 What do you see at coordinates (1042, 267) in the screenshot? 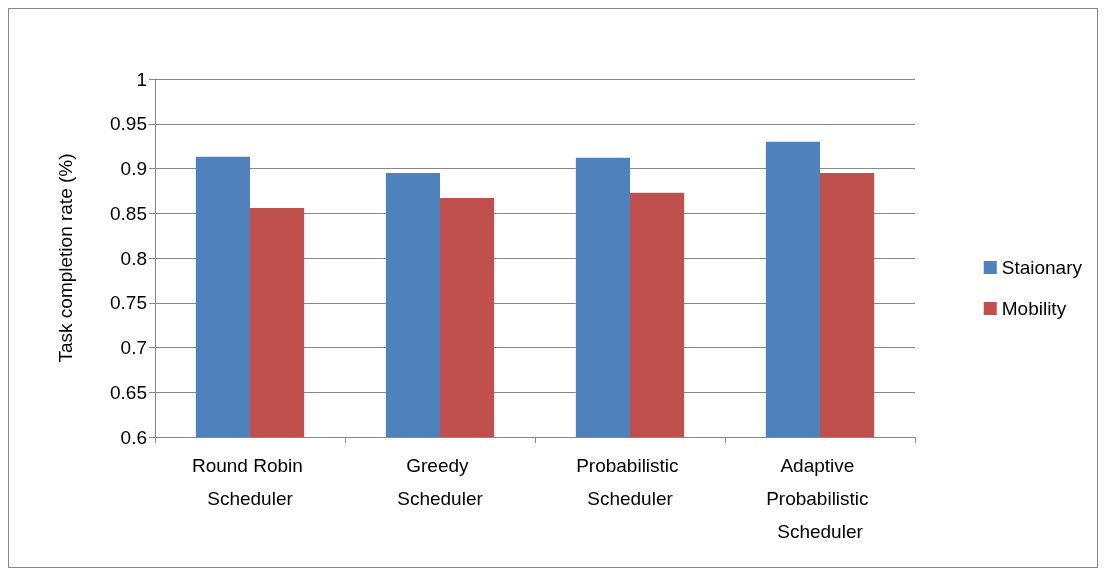
I see `legend-label: Staionary` at bounding box center [1042, 267].